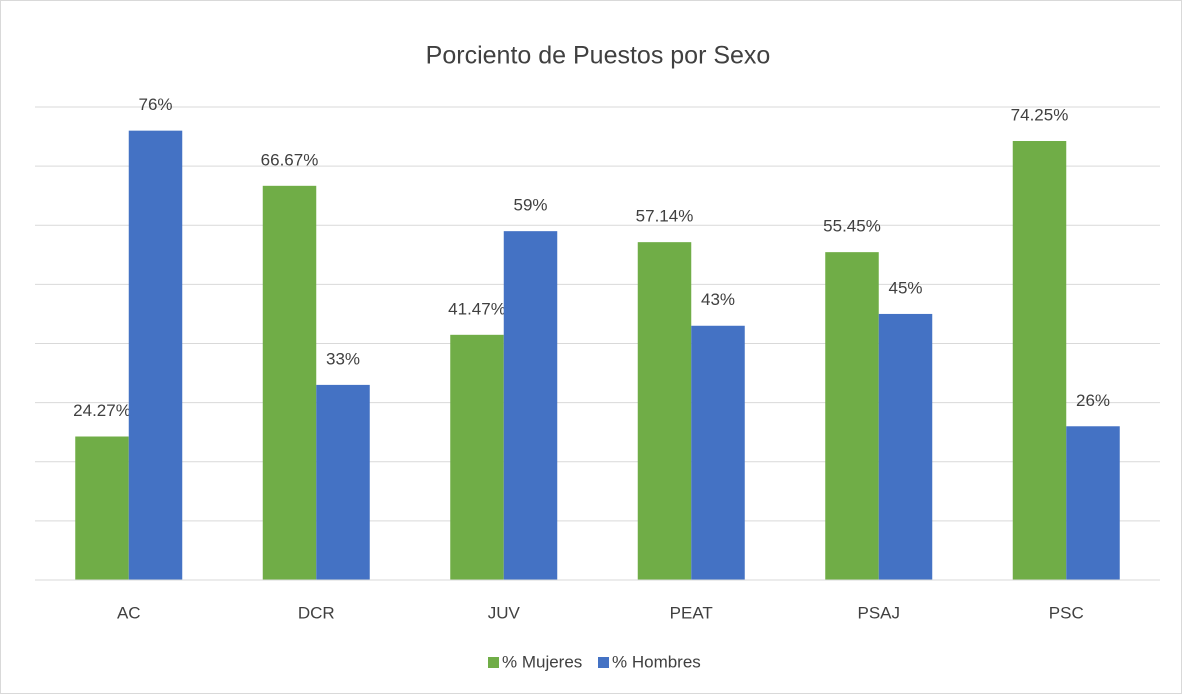  I want to click on data-label: 74.25%, so click(1040, 114).